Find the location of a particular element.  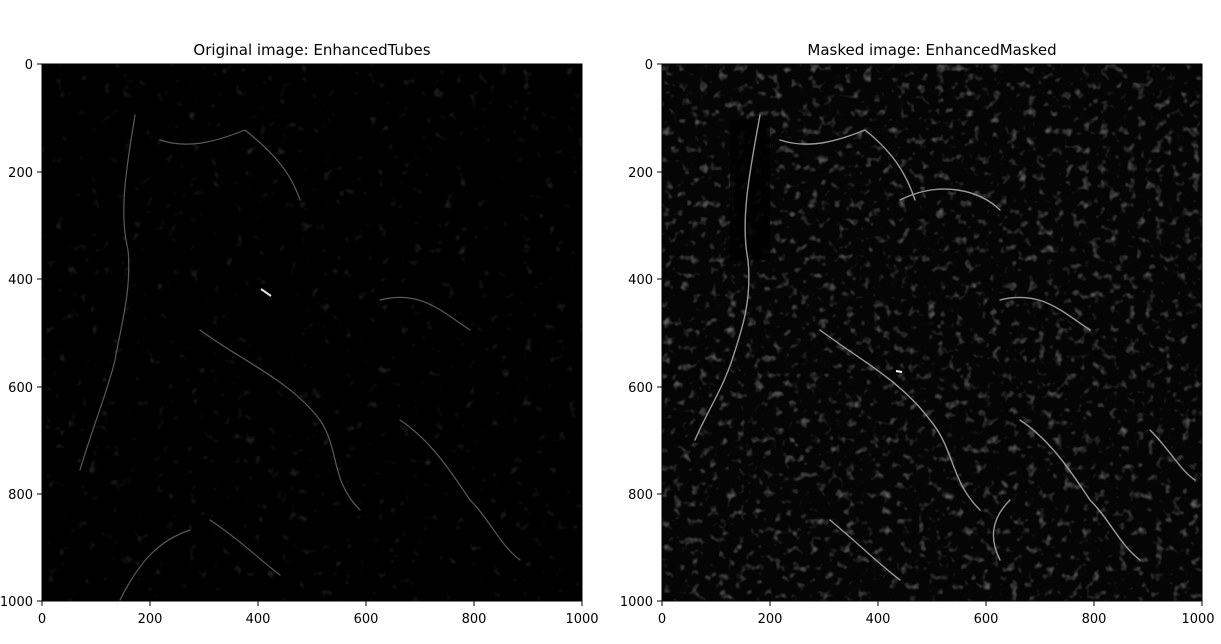

y-tick-original-1000: 1000 is located at coordinates (21, 602).